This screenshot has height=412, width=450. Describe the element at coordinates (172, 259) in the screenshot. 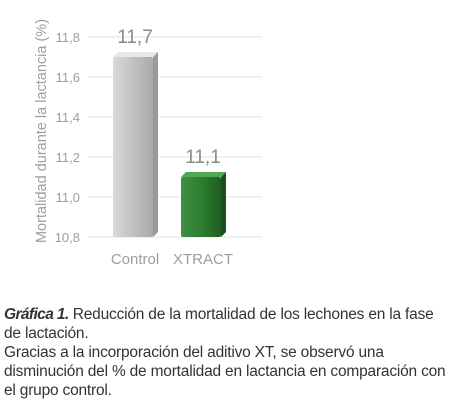

I see `x-axis-ticks: Control XTRACT` at that location.